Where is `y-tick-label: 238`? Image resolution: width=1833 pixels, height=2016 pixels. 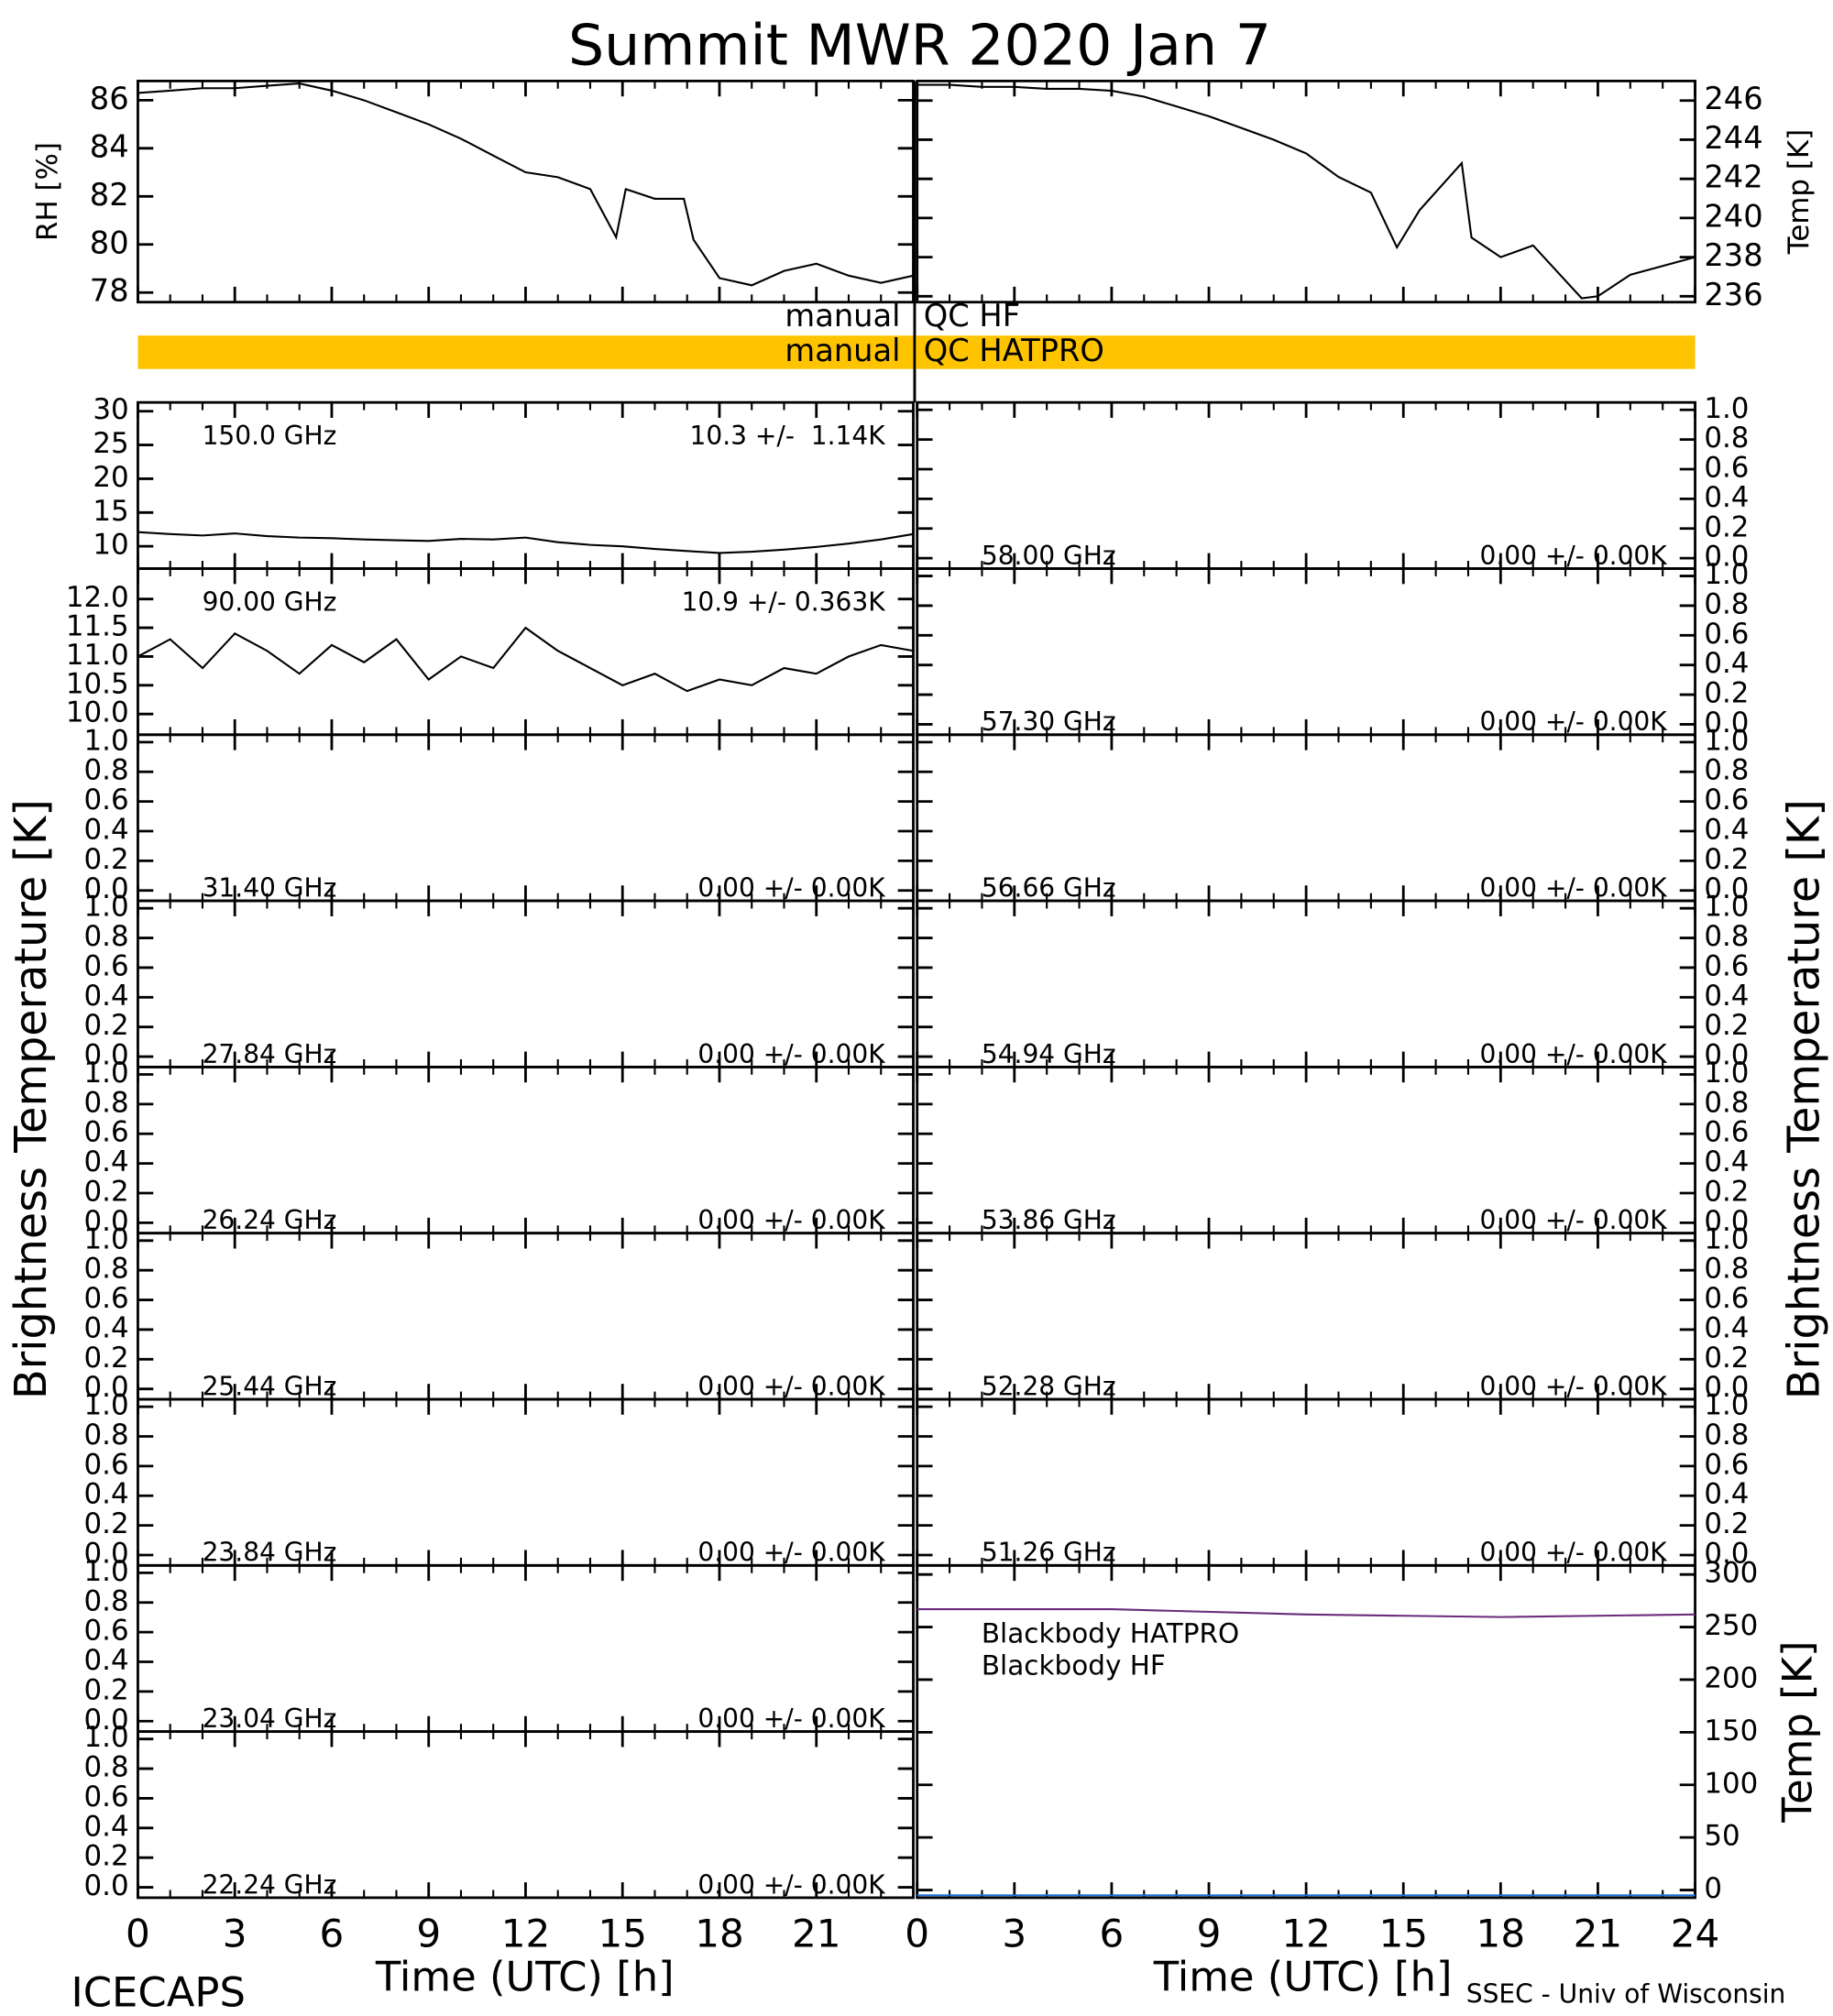
y-tick-label: 238 is located at coordinates (1733, 255).